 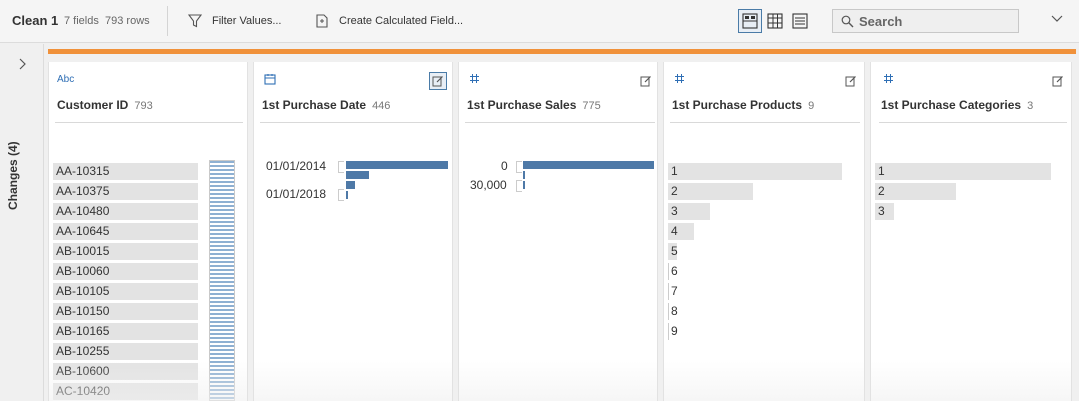 I want to click on chevron-down-icon, so click(x=1057, y=19).